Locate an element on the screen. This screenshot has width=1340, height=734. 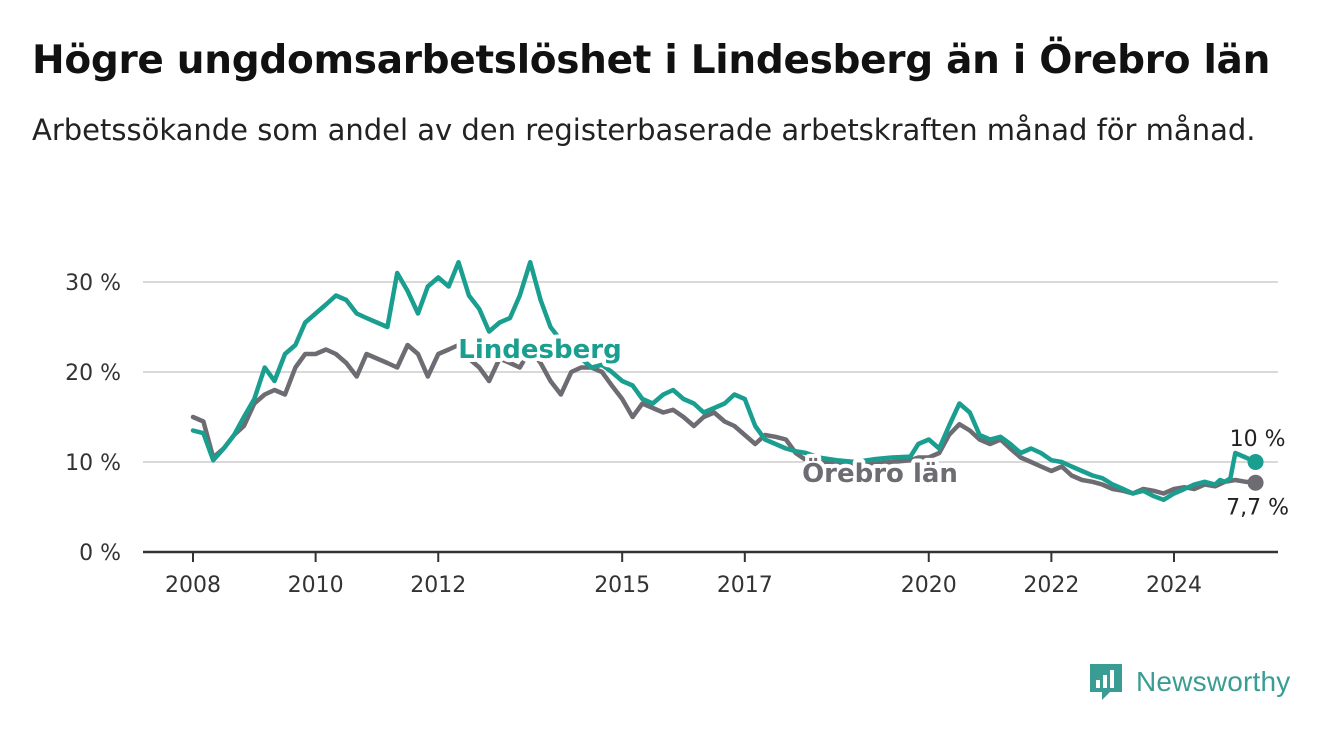
series-label-halo: Lindesberg is located at coordinates (539, 350).